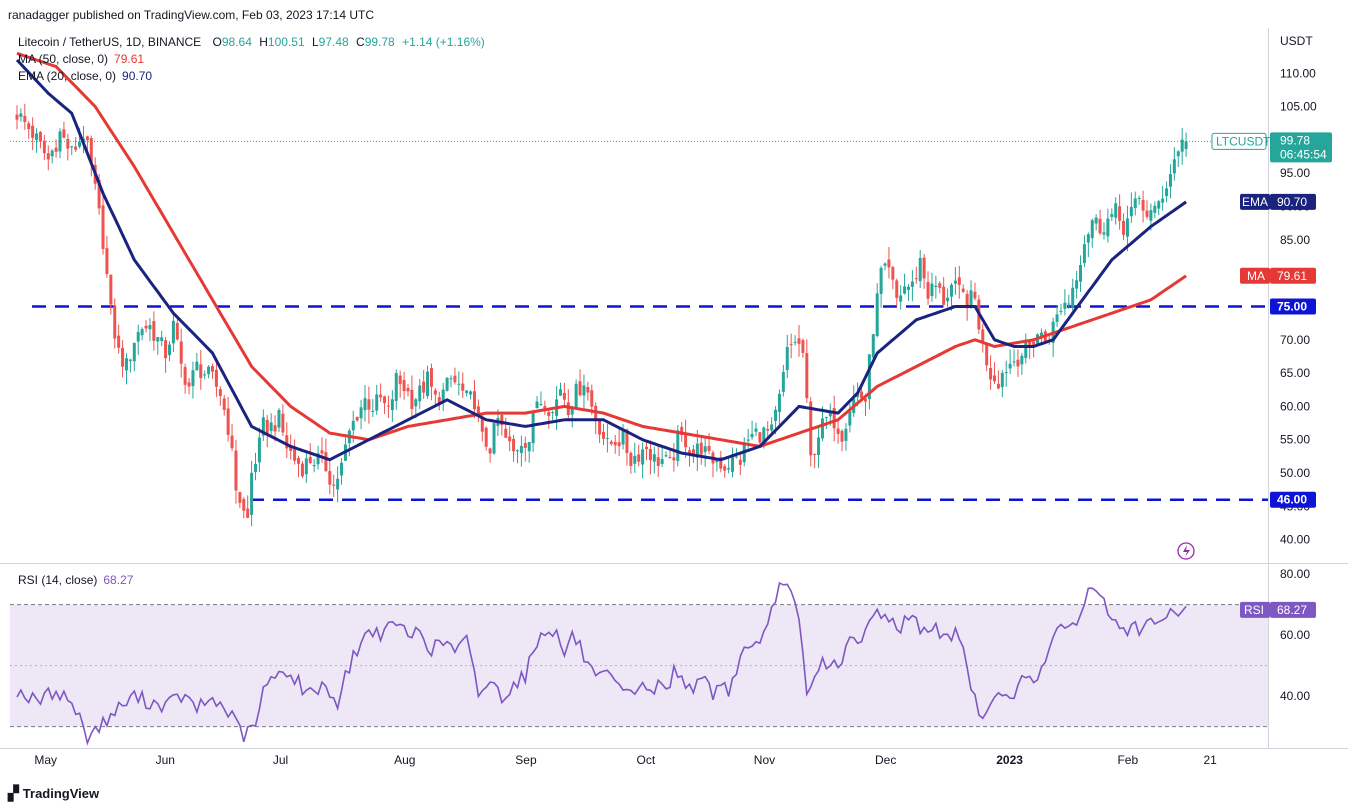  Describe the element at coordinates (1295, 240) in the screenshot. I see `price-axis-tick: 85.00` at that location.